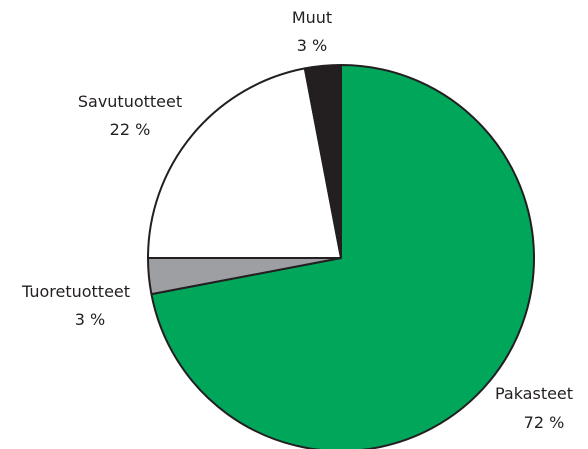 The width and height of the screenshot is (588, 449). What do you see at coordinates (534, 393) in the screenshot?
I see `label-pakasteet-name: Pakasteet` at bounding box center [534, 393].